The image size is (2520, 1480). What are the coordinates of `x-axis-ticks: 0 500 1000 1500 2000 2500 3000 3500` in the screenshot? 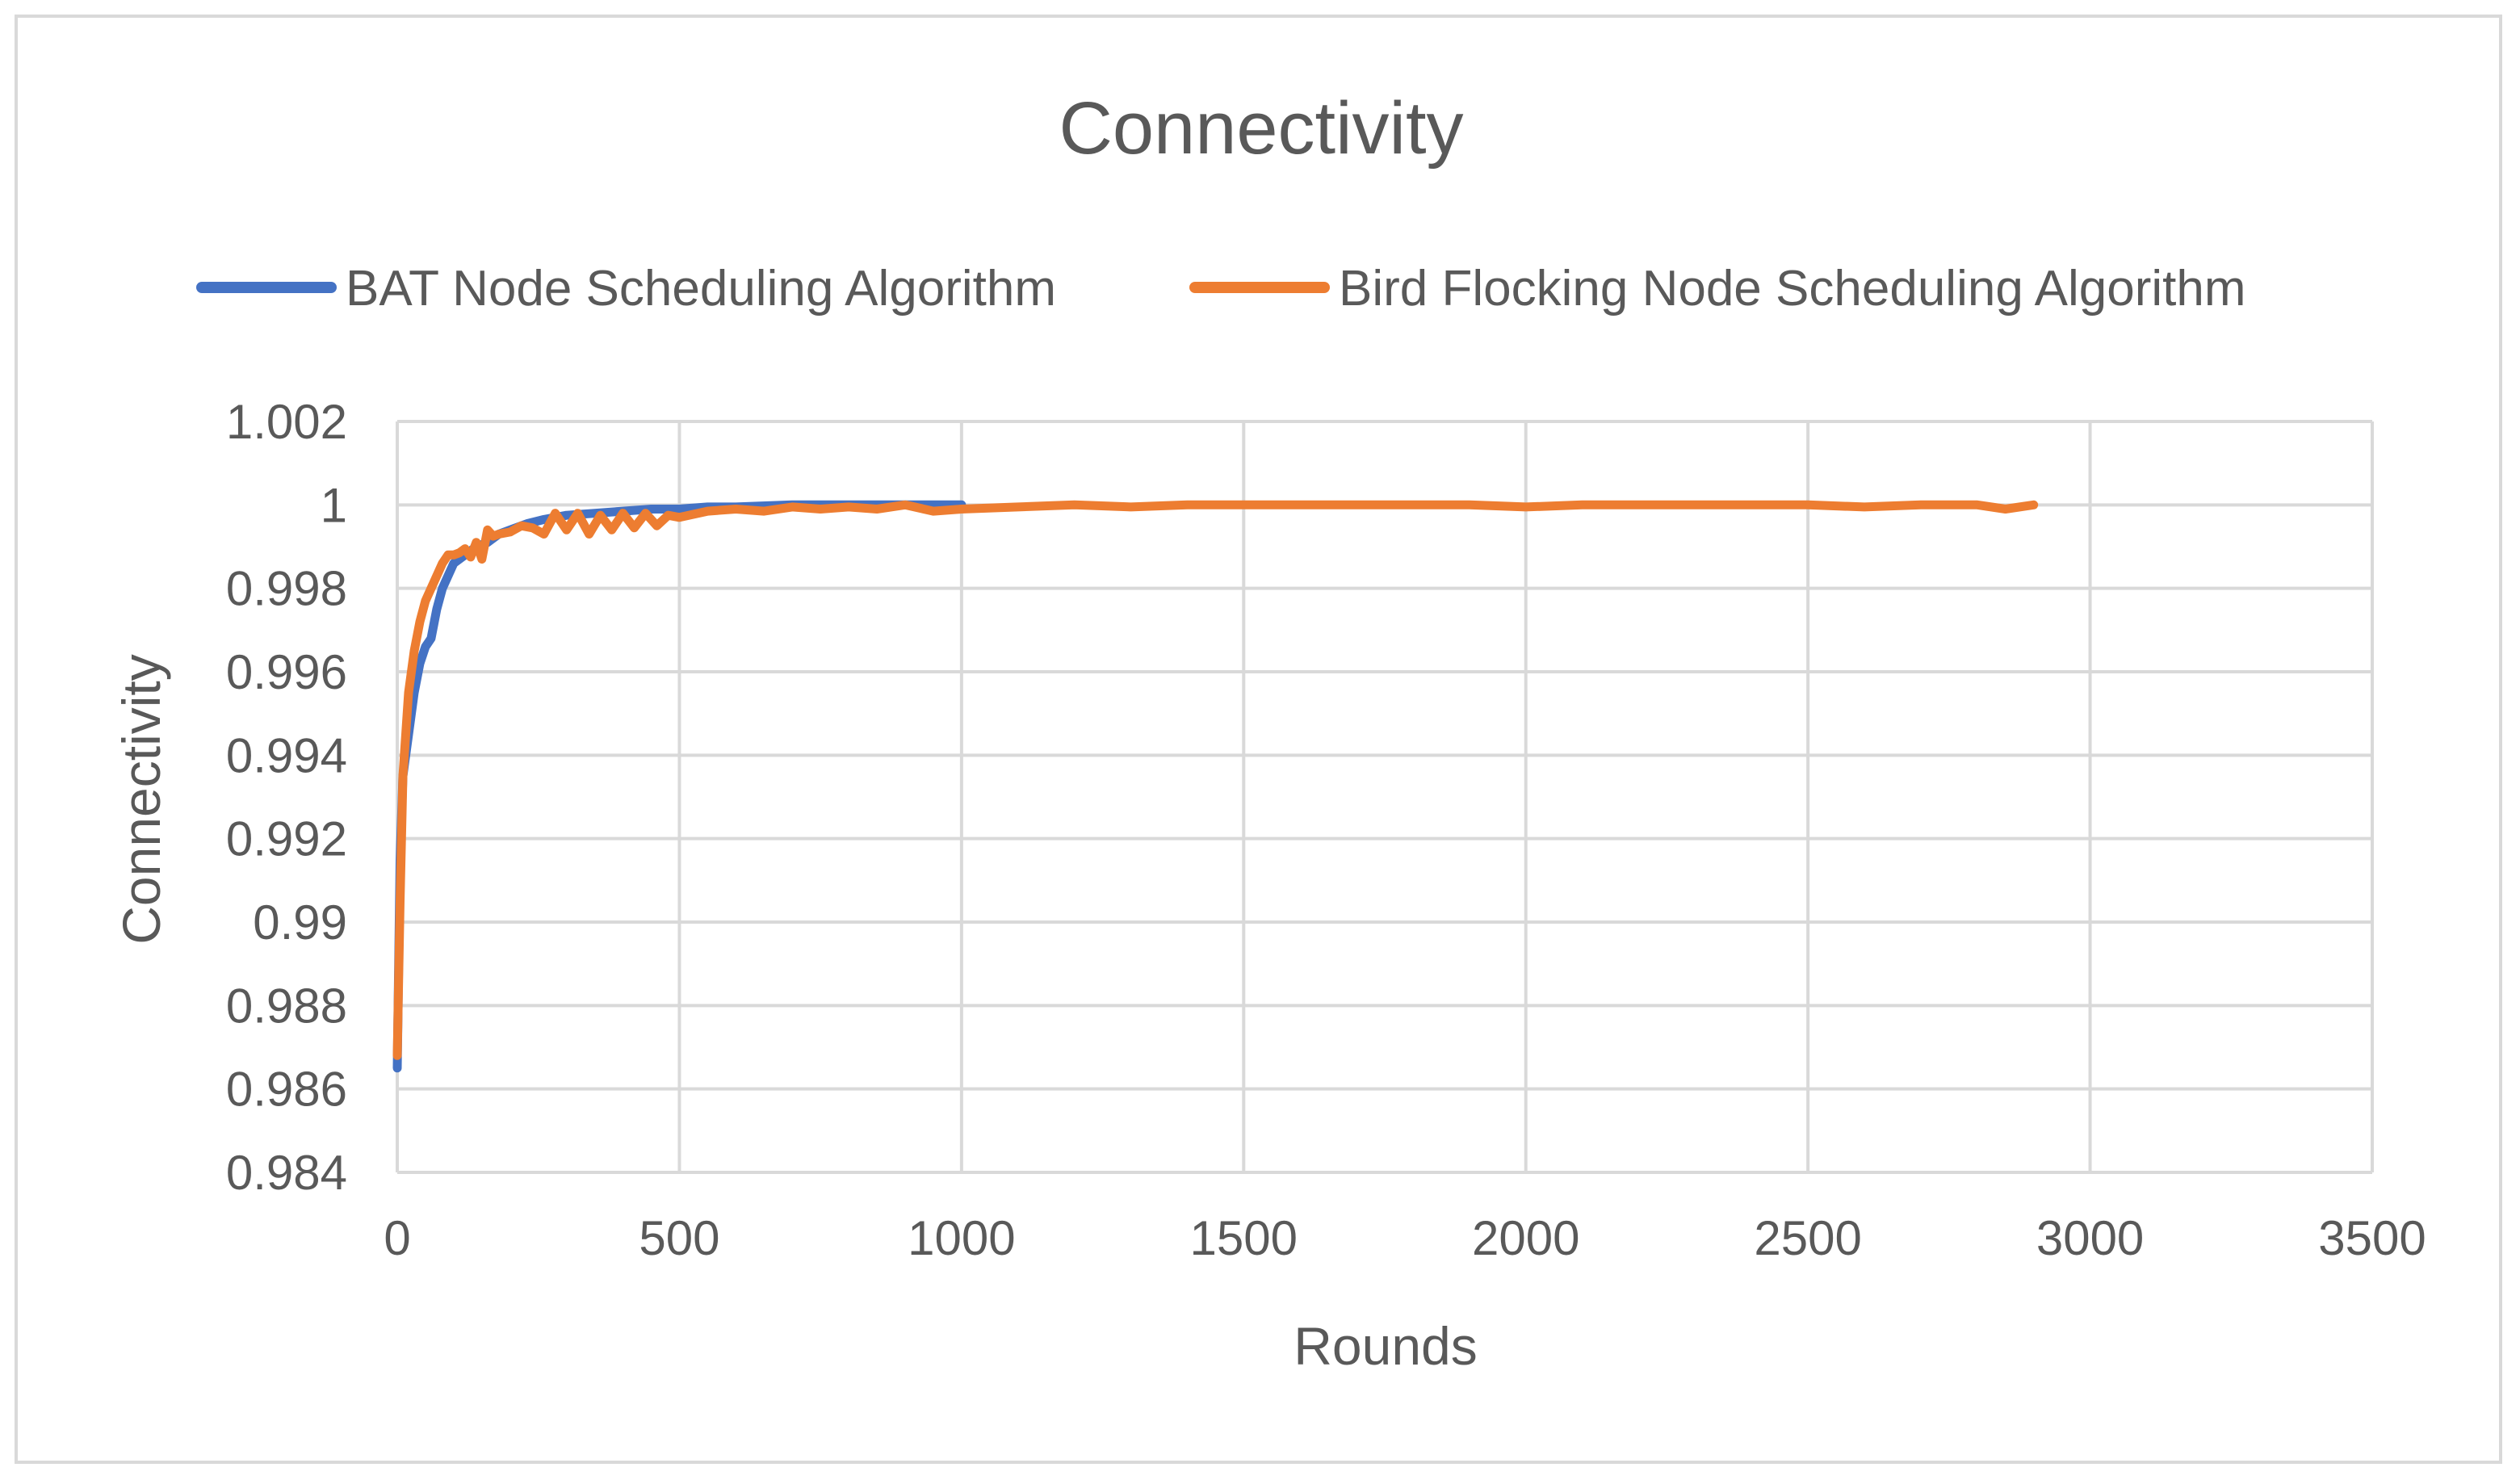 It's located at (1405, 1238).